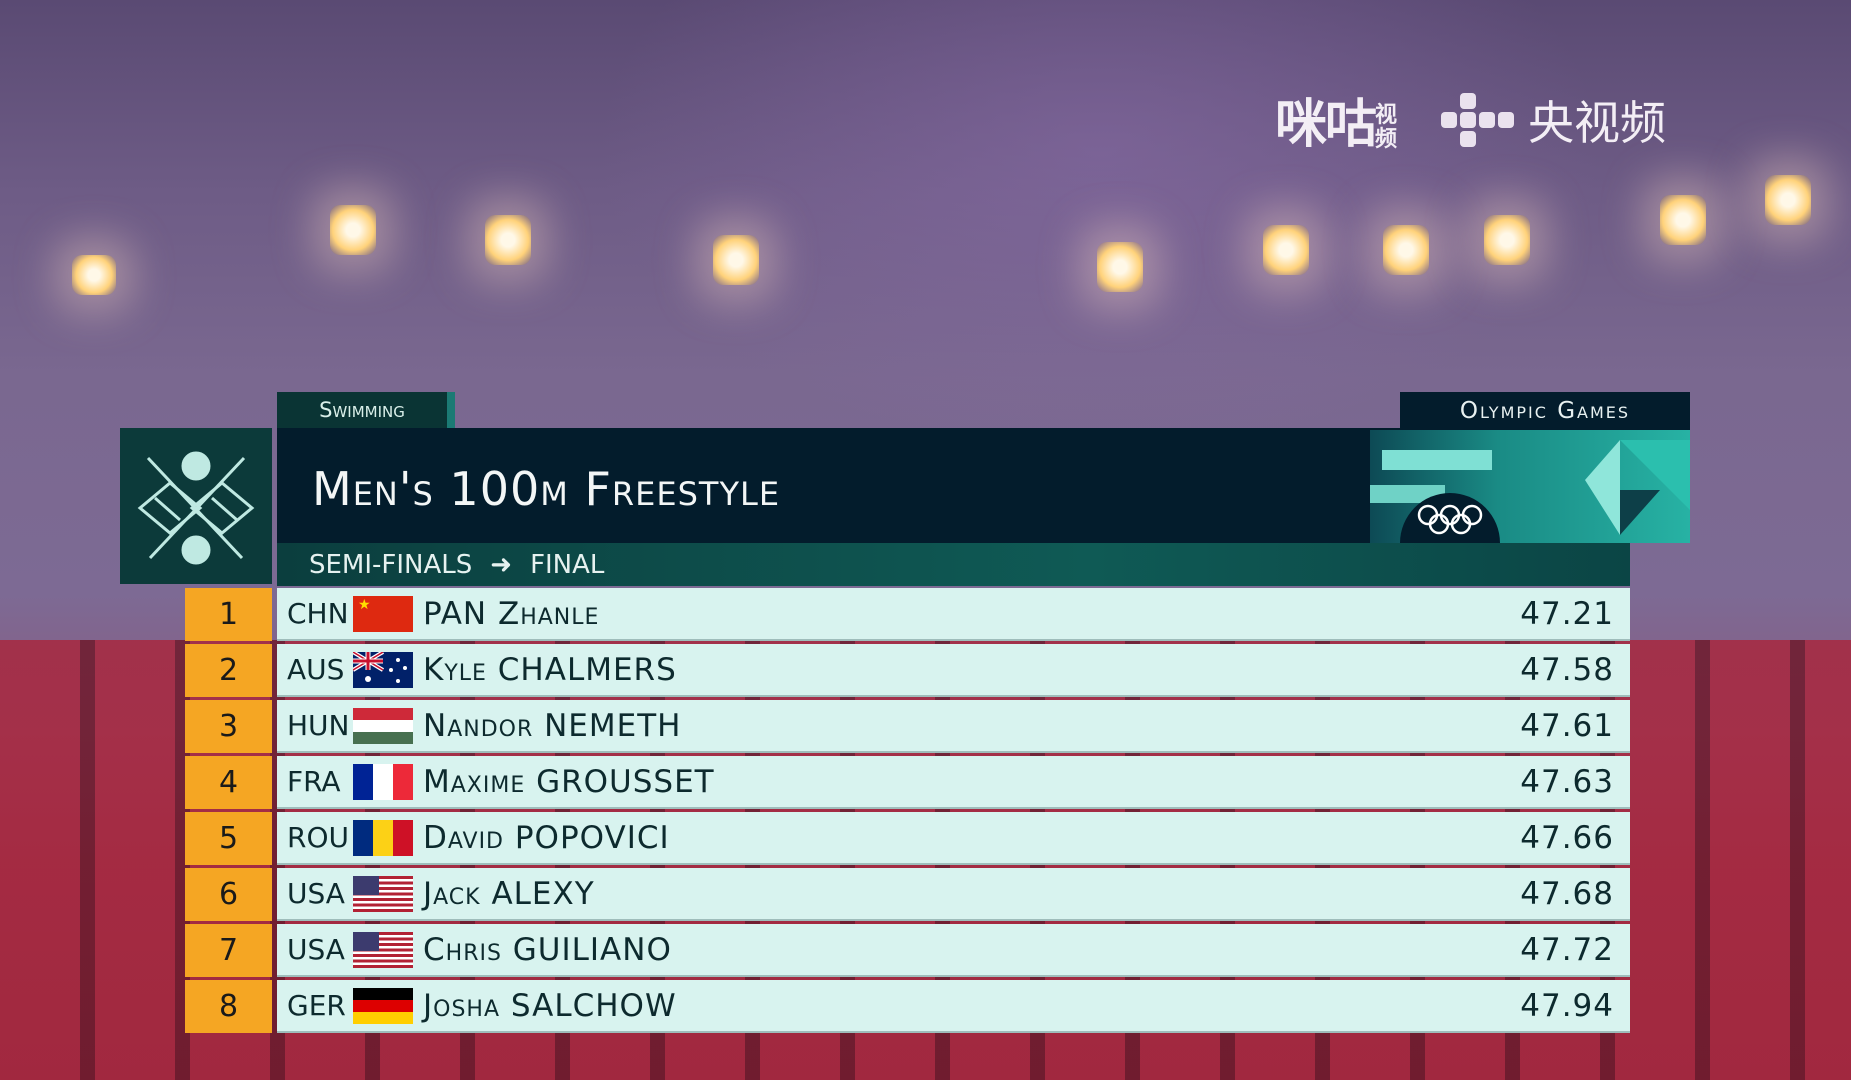  I want to click on rank: 2, so click(228, 670).